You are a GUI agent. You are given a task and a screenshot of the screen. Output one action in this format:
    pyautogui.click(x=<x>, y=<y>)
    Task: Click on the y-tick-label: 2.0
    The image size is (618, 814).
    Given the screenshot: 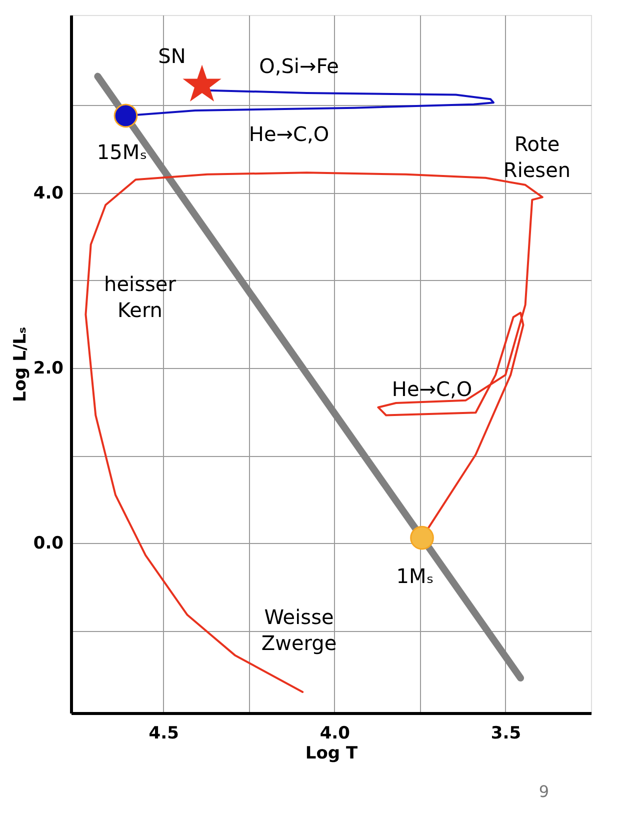 What is the action you would take?
    pyautogui.click(x=48, y=368)
    